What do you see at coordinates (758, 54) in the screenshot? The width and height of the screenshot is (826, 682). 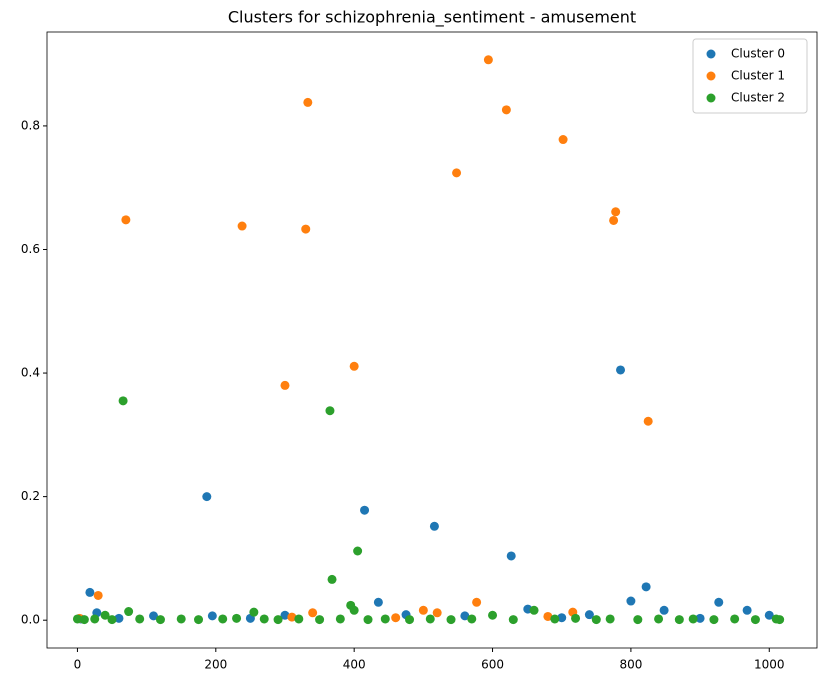 I see `legend-label: Cluster 0` at bounding box center [758, 54].